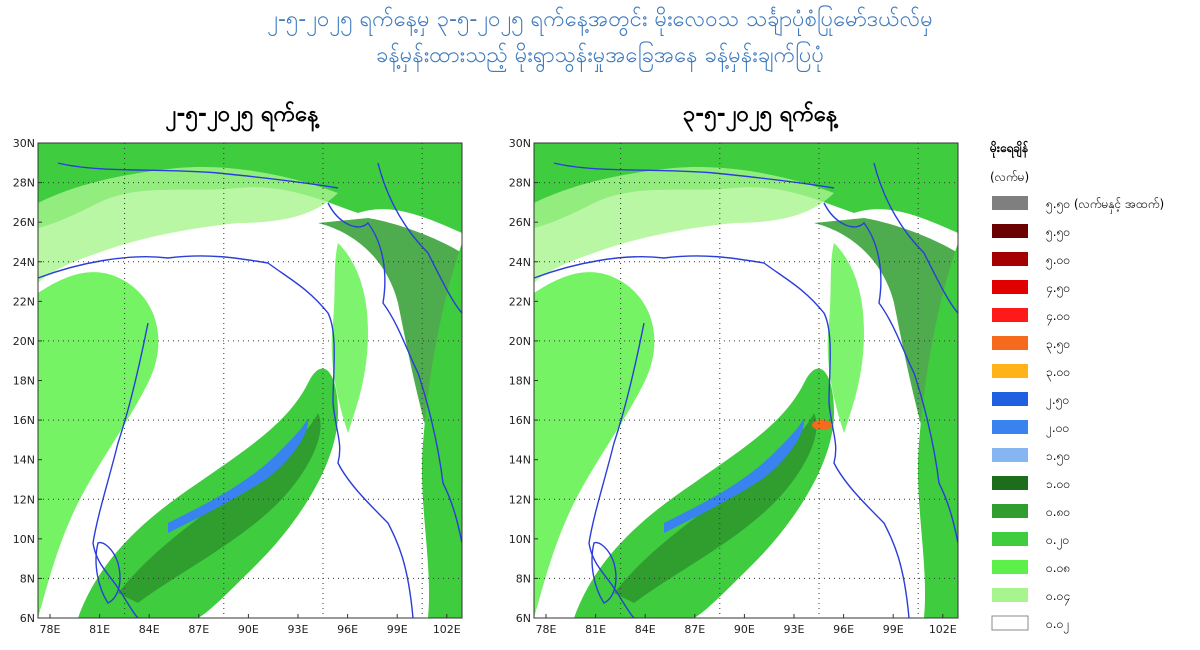 The height and width of the screenshot is (650, 1200). What do you see at coordinates (1058, 317) in the screenshot?
I see `legend-label: ၄.၀၀` at bounding box center [1058, 317].